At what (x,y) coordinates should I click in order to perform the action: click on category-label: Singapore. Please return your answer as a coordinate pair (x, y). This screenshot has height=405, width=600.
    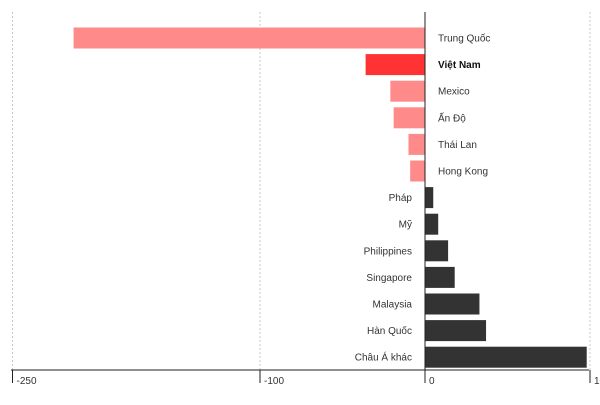
    Looking at the image, I should click on (389, 278).